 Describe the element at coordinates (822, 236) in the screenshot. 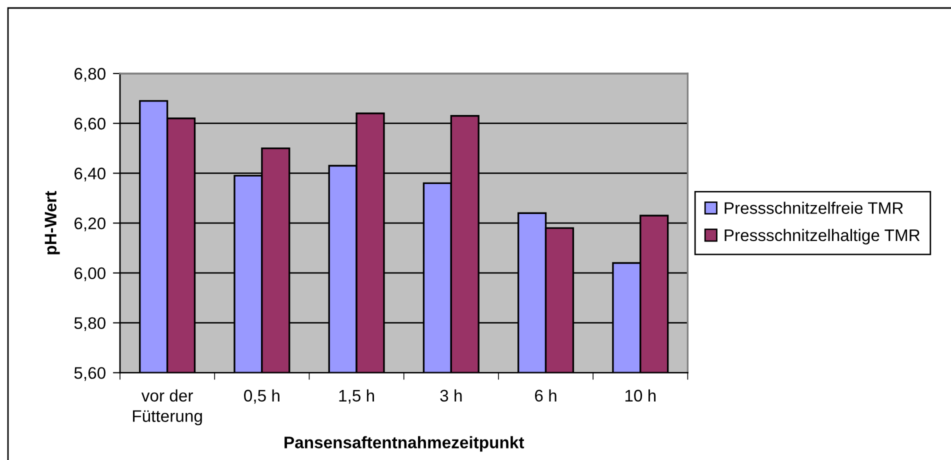

I see `legend-label: Pressschnitzelhaltige TMR` at that location.